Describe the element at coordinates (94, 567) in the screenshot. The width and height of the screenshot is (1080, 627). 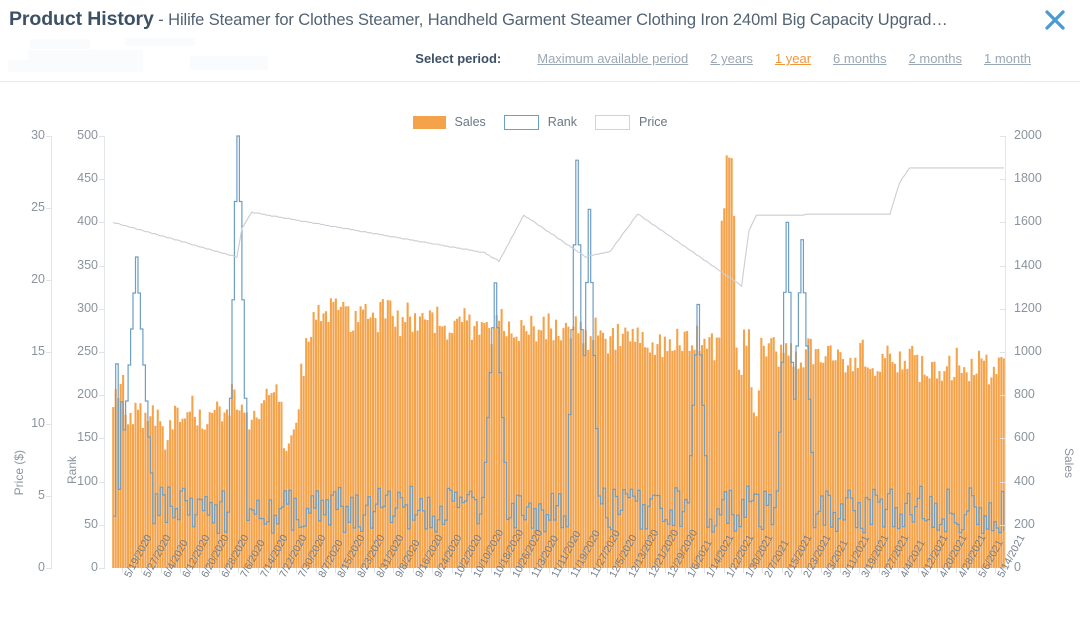
I see `tick-rank-0: 0` at that location.